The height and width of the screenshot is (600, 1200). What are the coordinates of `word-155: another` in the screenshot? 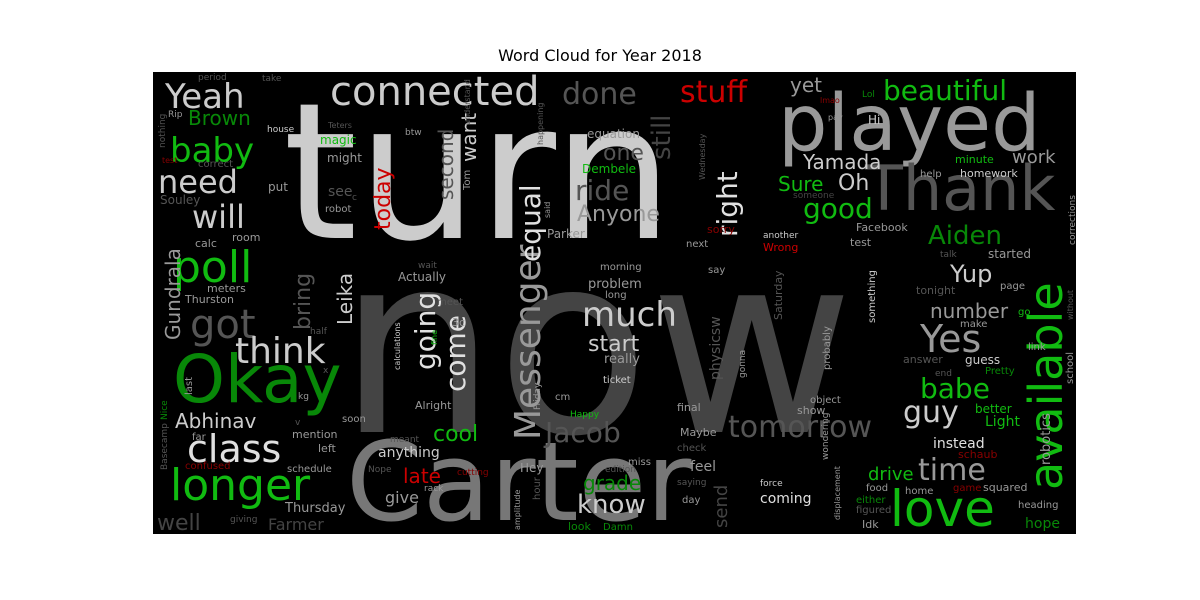 It's located at (780, 236).